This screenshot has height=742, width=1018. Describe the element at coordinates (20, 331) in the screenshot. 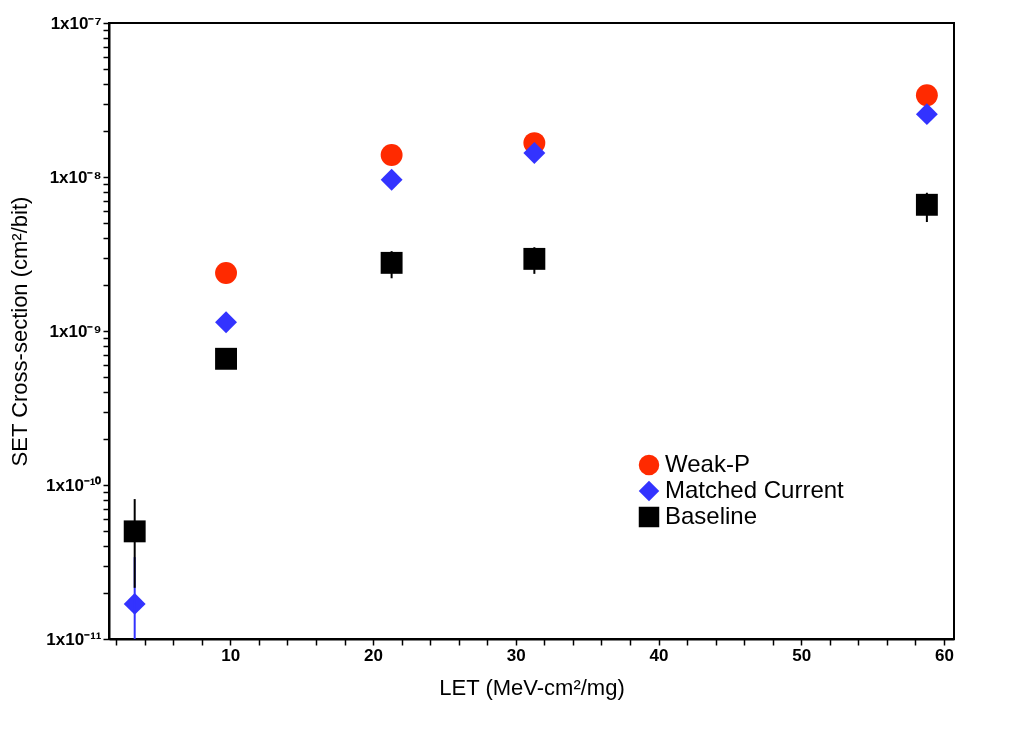

I see `y-axis-title: SET Cross-section (cm²/bit)` at that location.